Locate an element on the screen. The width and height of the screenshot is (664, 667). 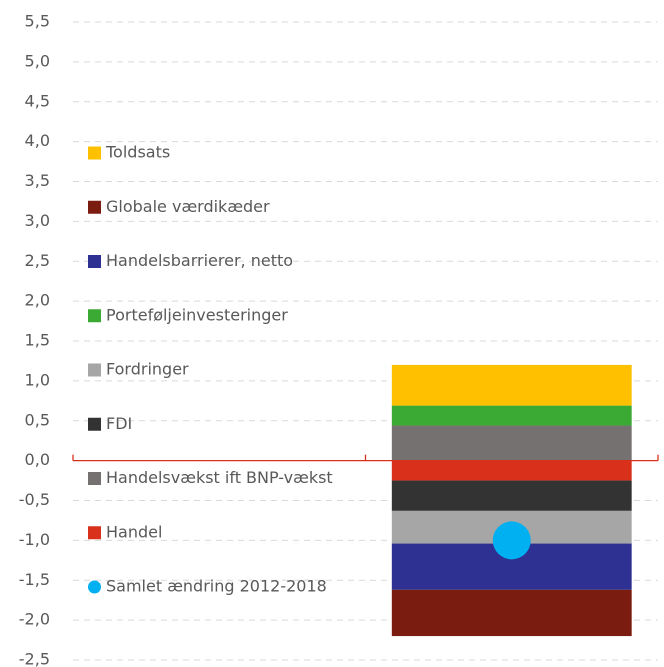
y-tick-label: 1,0 is located at coordinates (37, 379).